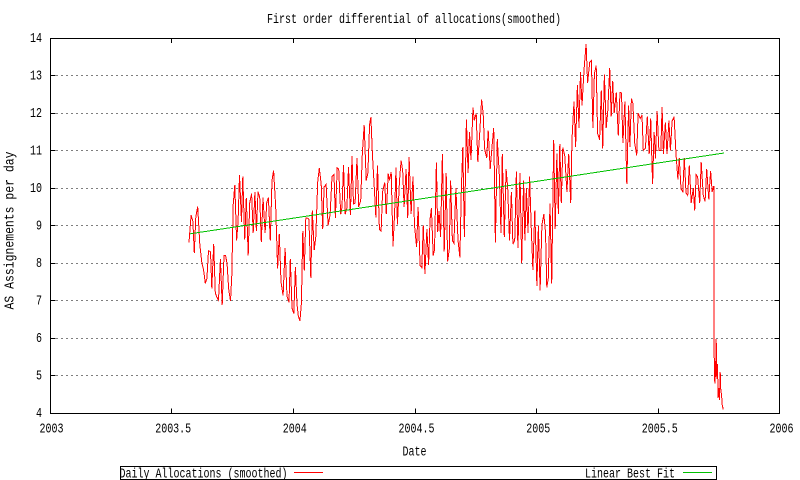 The image size is (800, 480). I want to click on svg-text: 14, so click(36, 39).